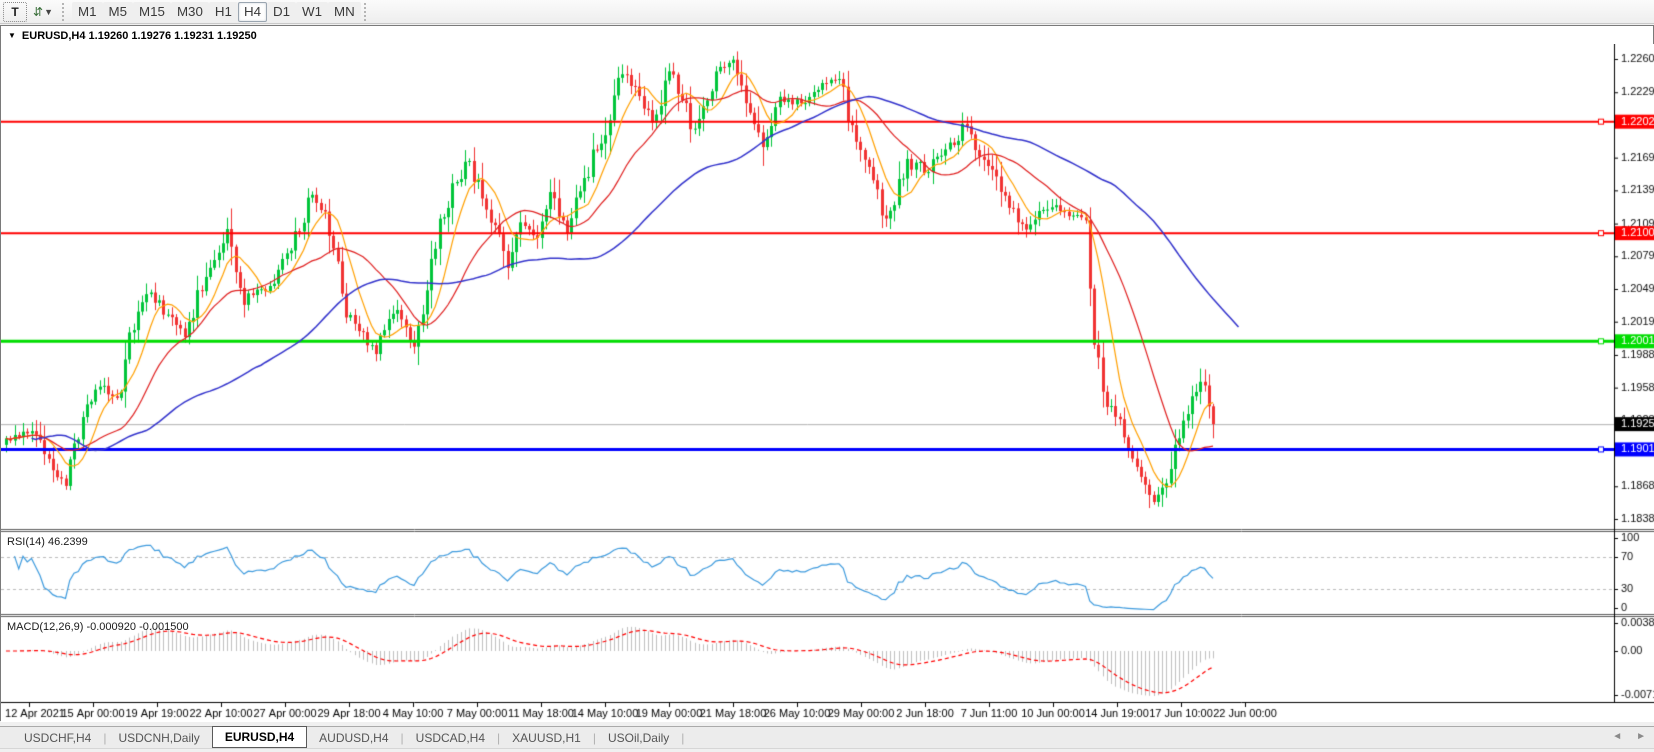 Image resolution: width=1654 pixels, height=752 pixels. I want to click on chart-dropdown-icon: ▼, so click(12, 35).